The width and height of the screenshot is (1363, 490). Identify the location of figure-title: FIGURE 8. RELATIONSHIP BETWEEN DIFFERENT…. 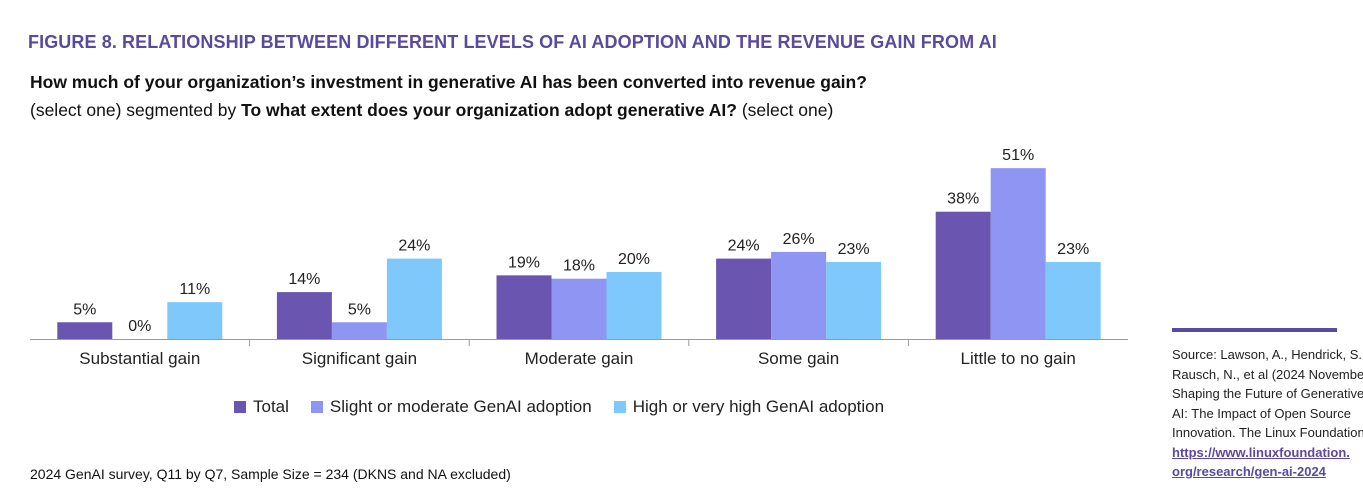
(512, 42).